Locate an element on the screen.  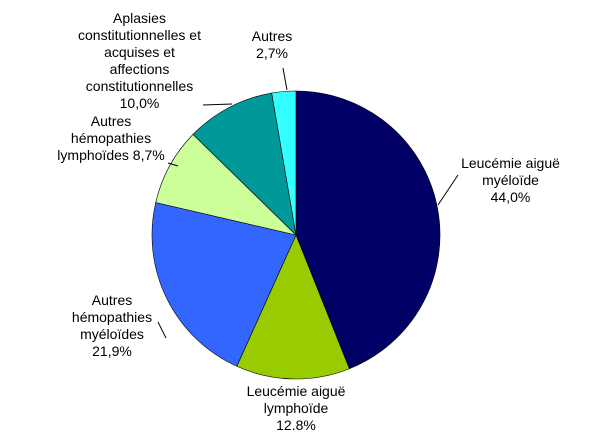
category-name: Leucémie aiguë myéloïde is located at coordinates (510, 171).